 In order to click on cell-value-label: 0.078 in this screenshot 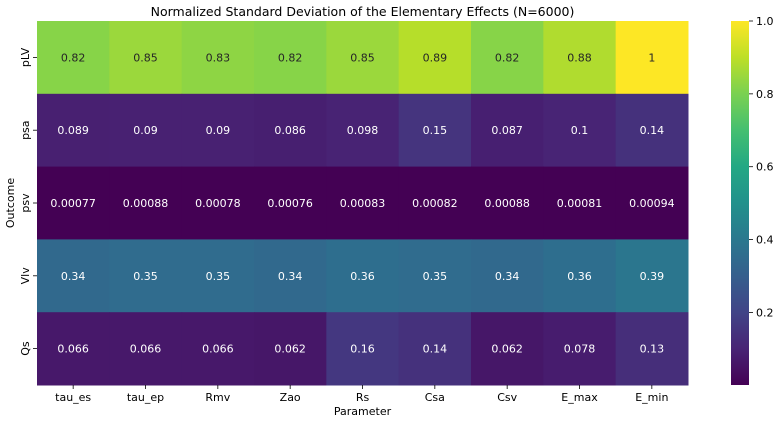, I will do `click(580, 349)`.